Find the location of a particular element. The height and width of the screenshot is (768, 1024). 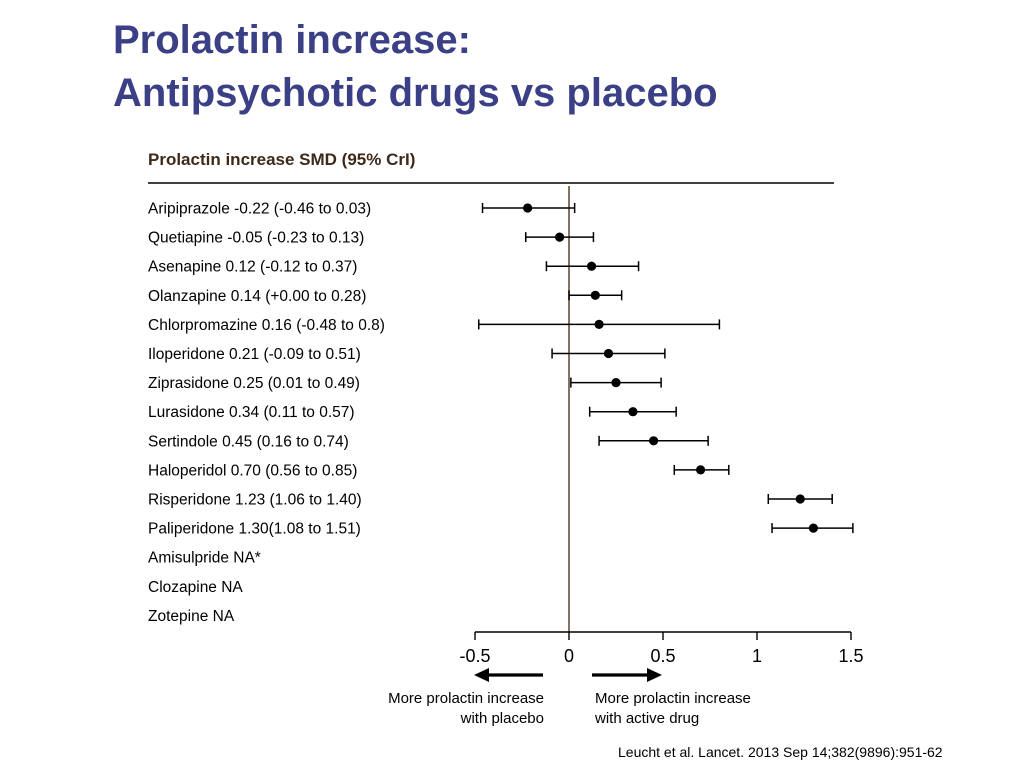

direction-label-right: with active drug is located at coordinates (646, 718).